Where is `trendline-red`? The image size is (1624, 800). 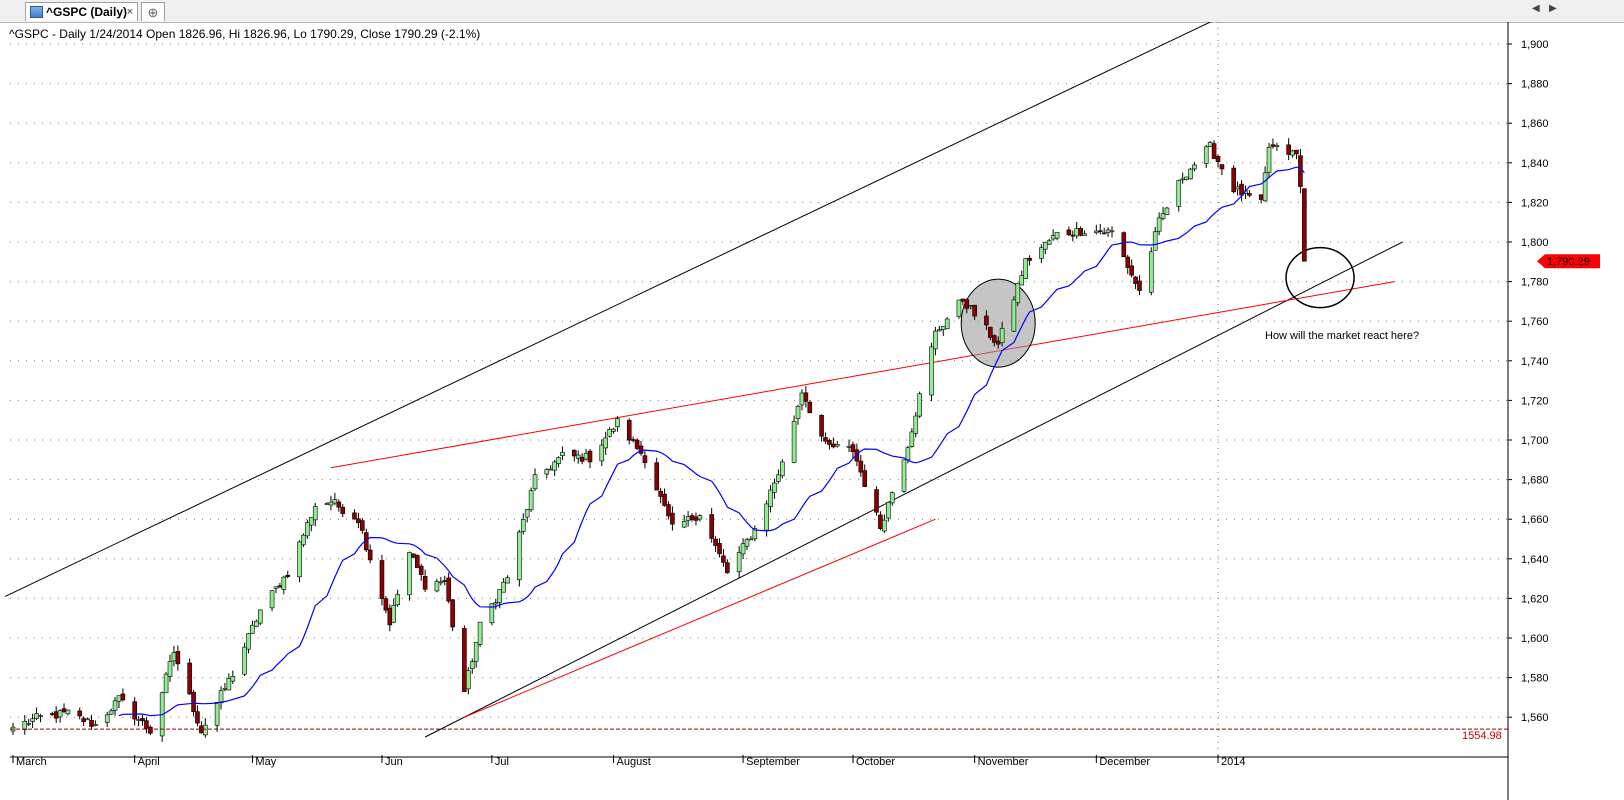 trendline-red is located at coordinates (700, 618).